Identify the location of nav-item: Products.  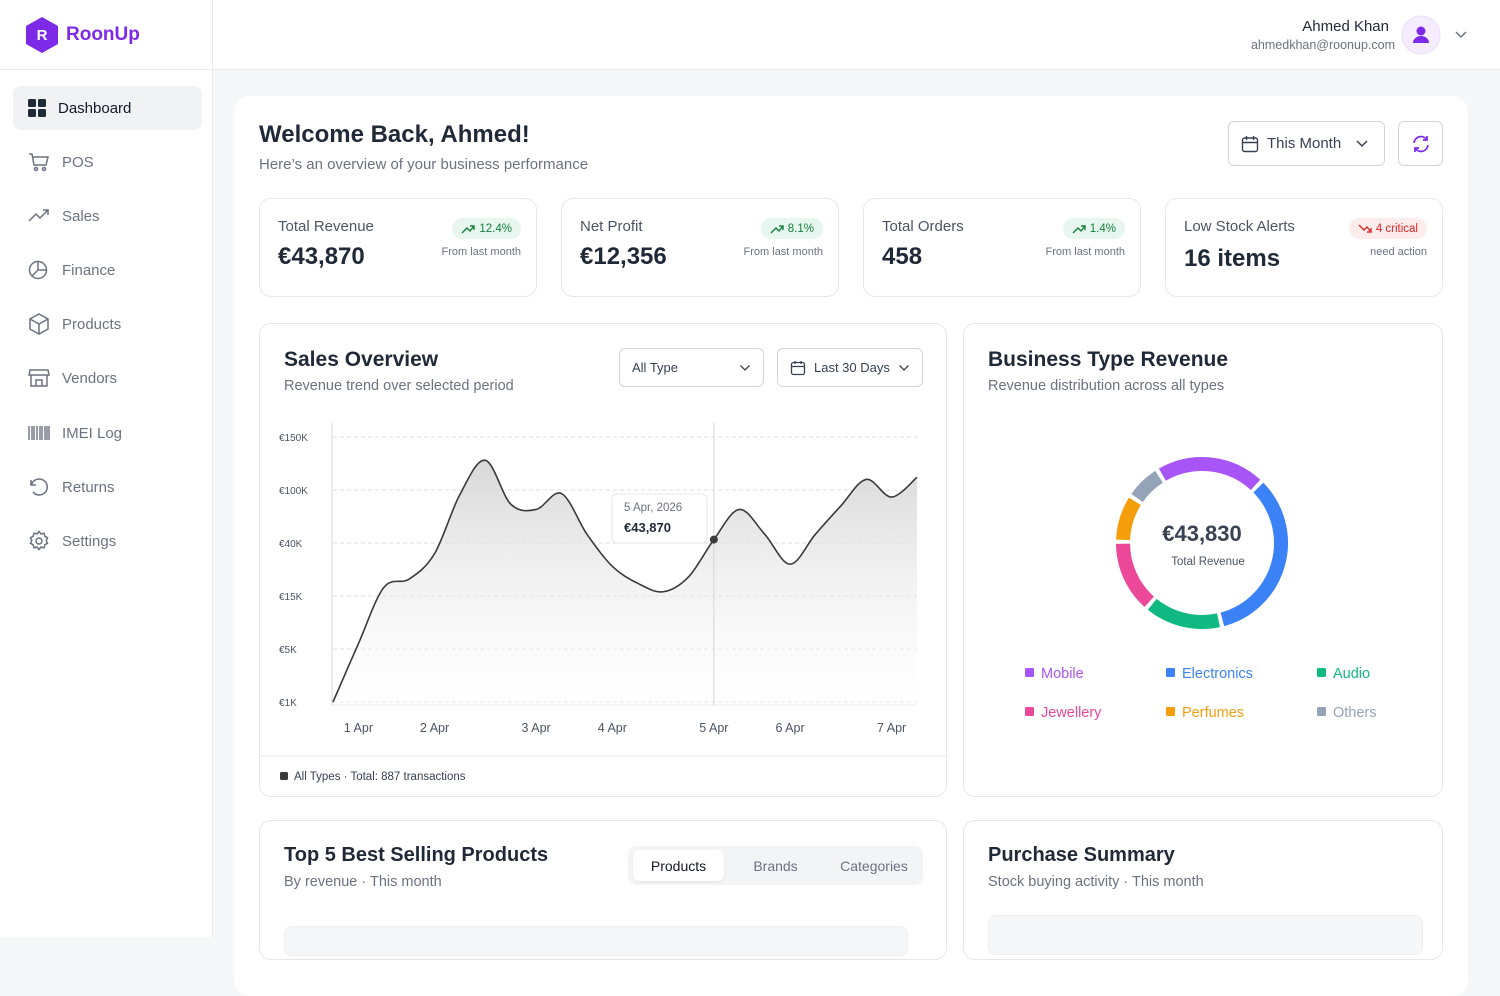
(107, 324).